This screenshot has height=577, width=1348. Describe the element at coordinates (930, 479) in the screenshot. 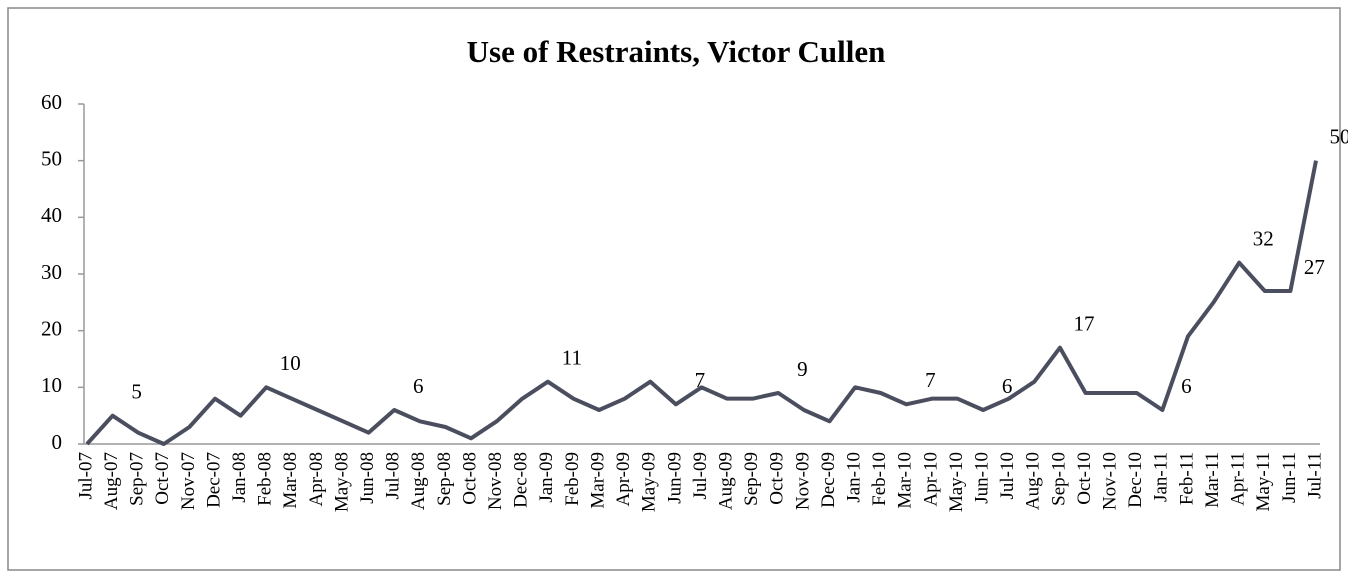

I see `x-tick-label: Apr-10` at that location.